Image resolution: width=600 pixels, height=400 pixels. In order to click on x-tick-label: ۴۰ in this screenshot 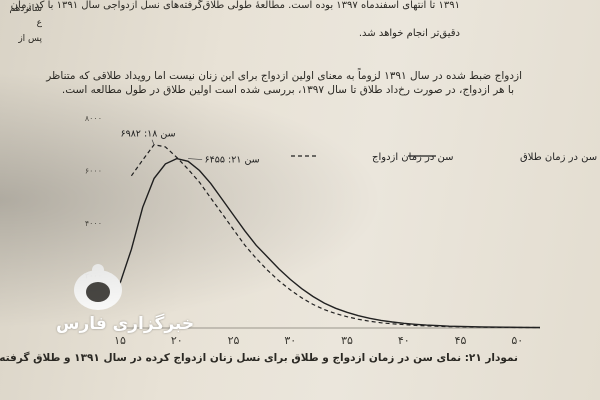, I will do `click(404, 340)`.